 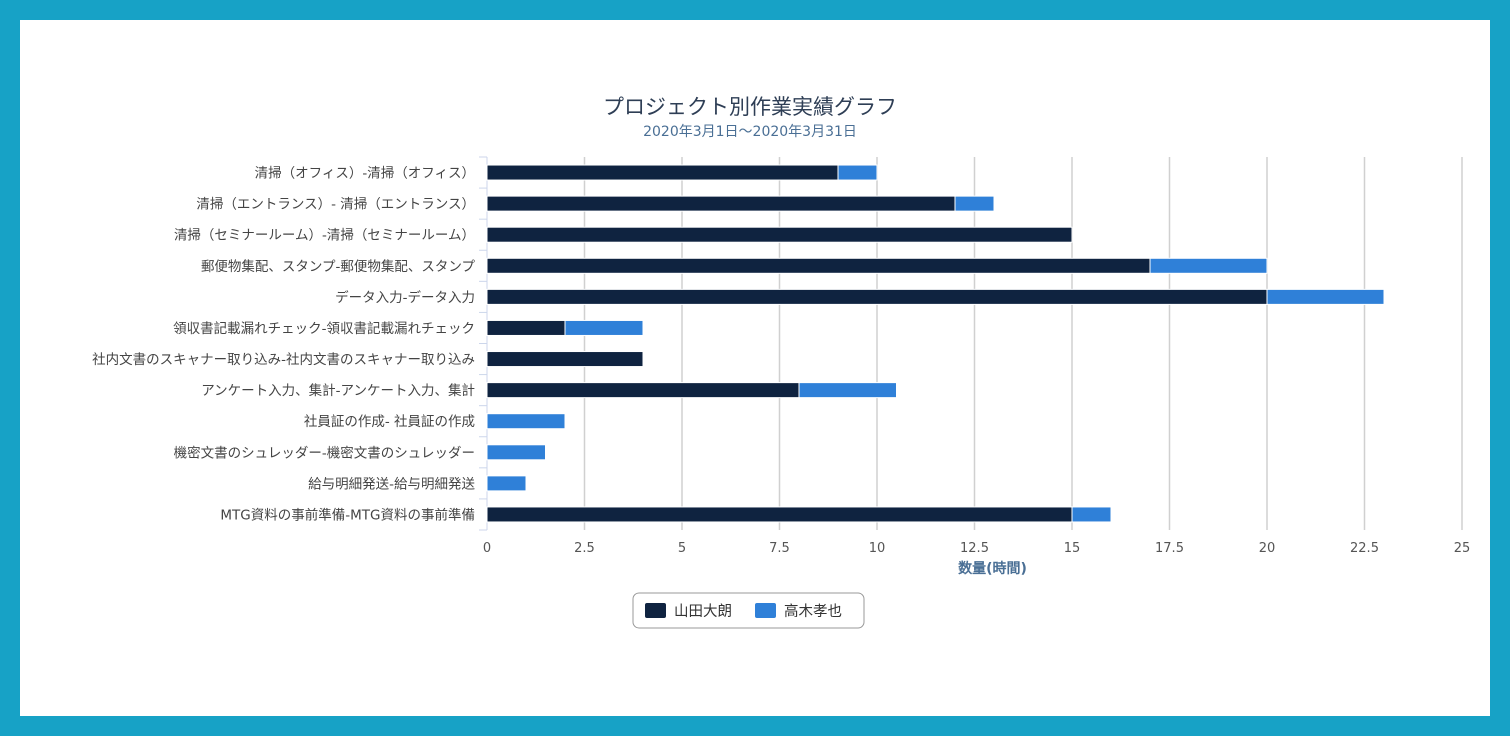 What do you see at coordinates (324, 235) in the screenshot?
I see `y-category-label: 清掃（セミナールーム）-清掃（セミナールーム）` at bounding box center [324, 235].